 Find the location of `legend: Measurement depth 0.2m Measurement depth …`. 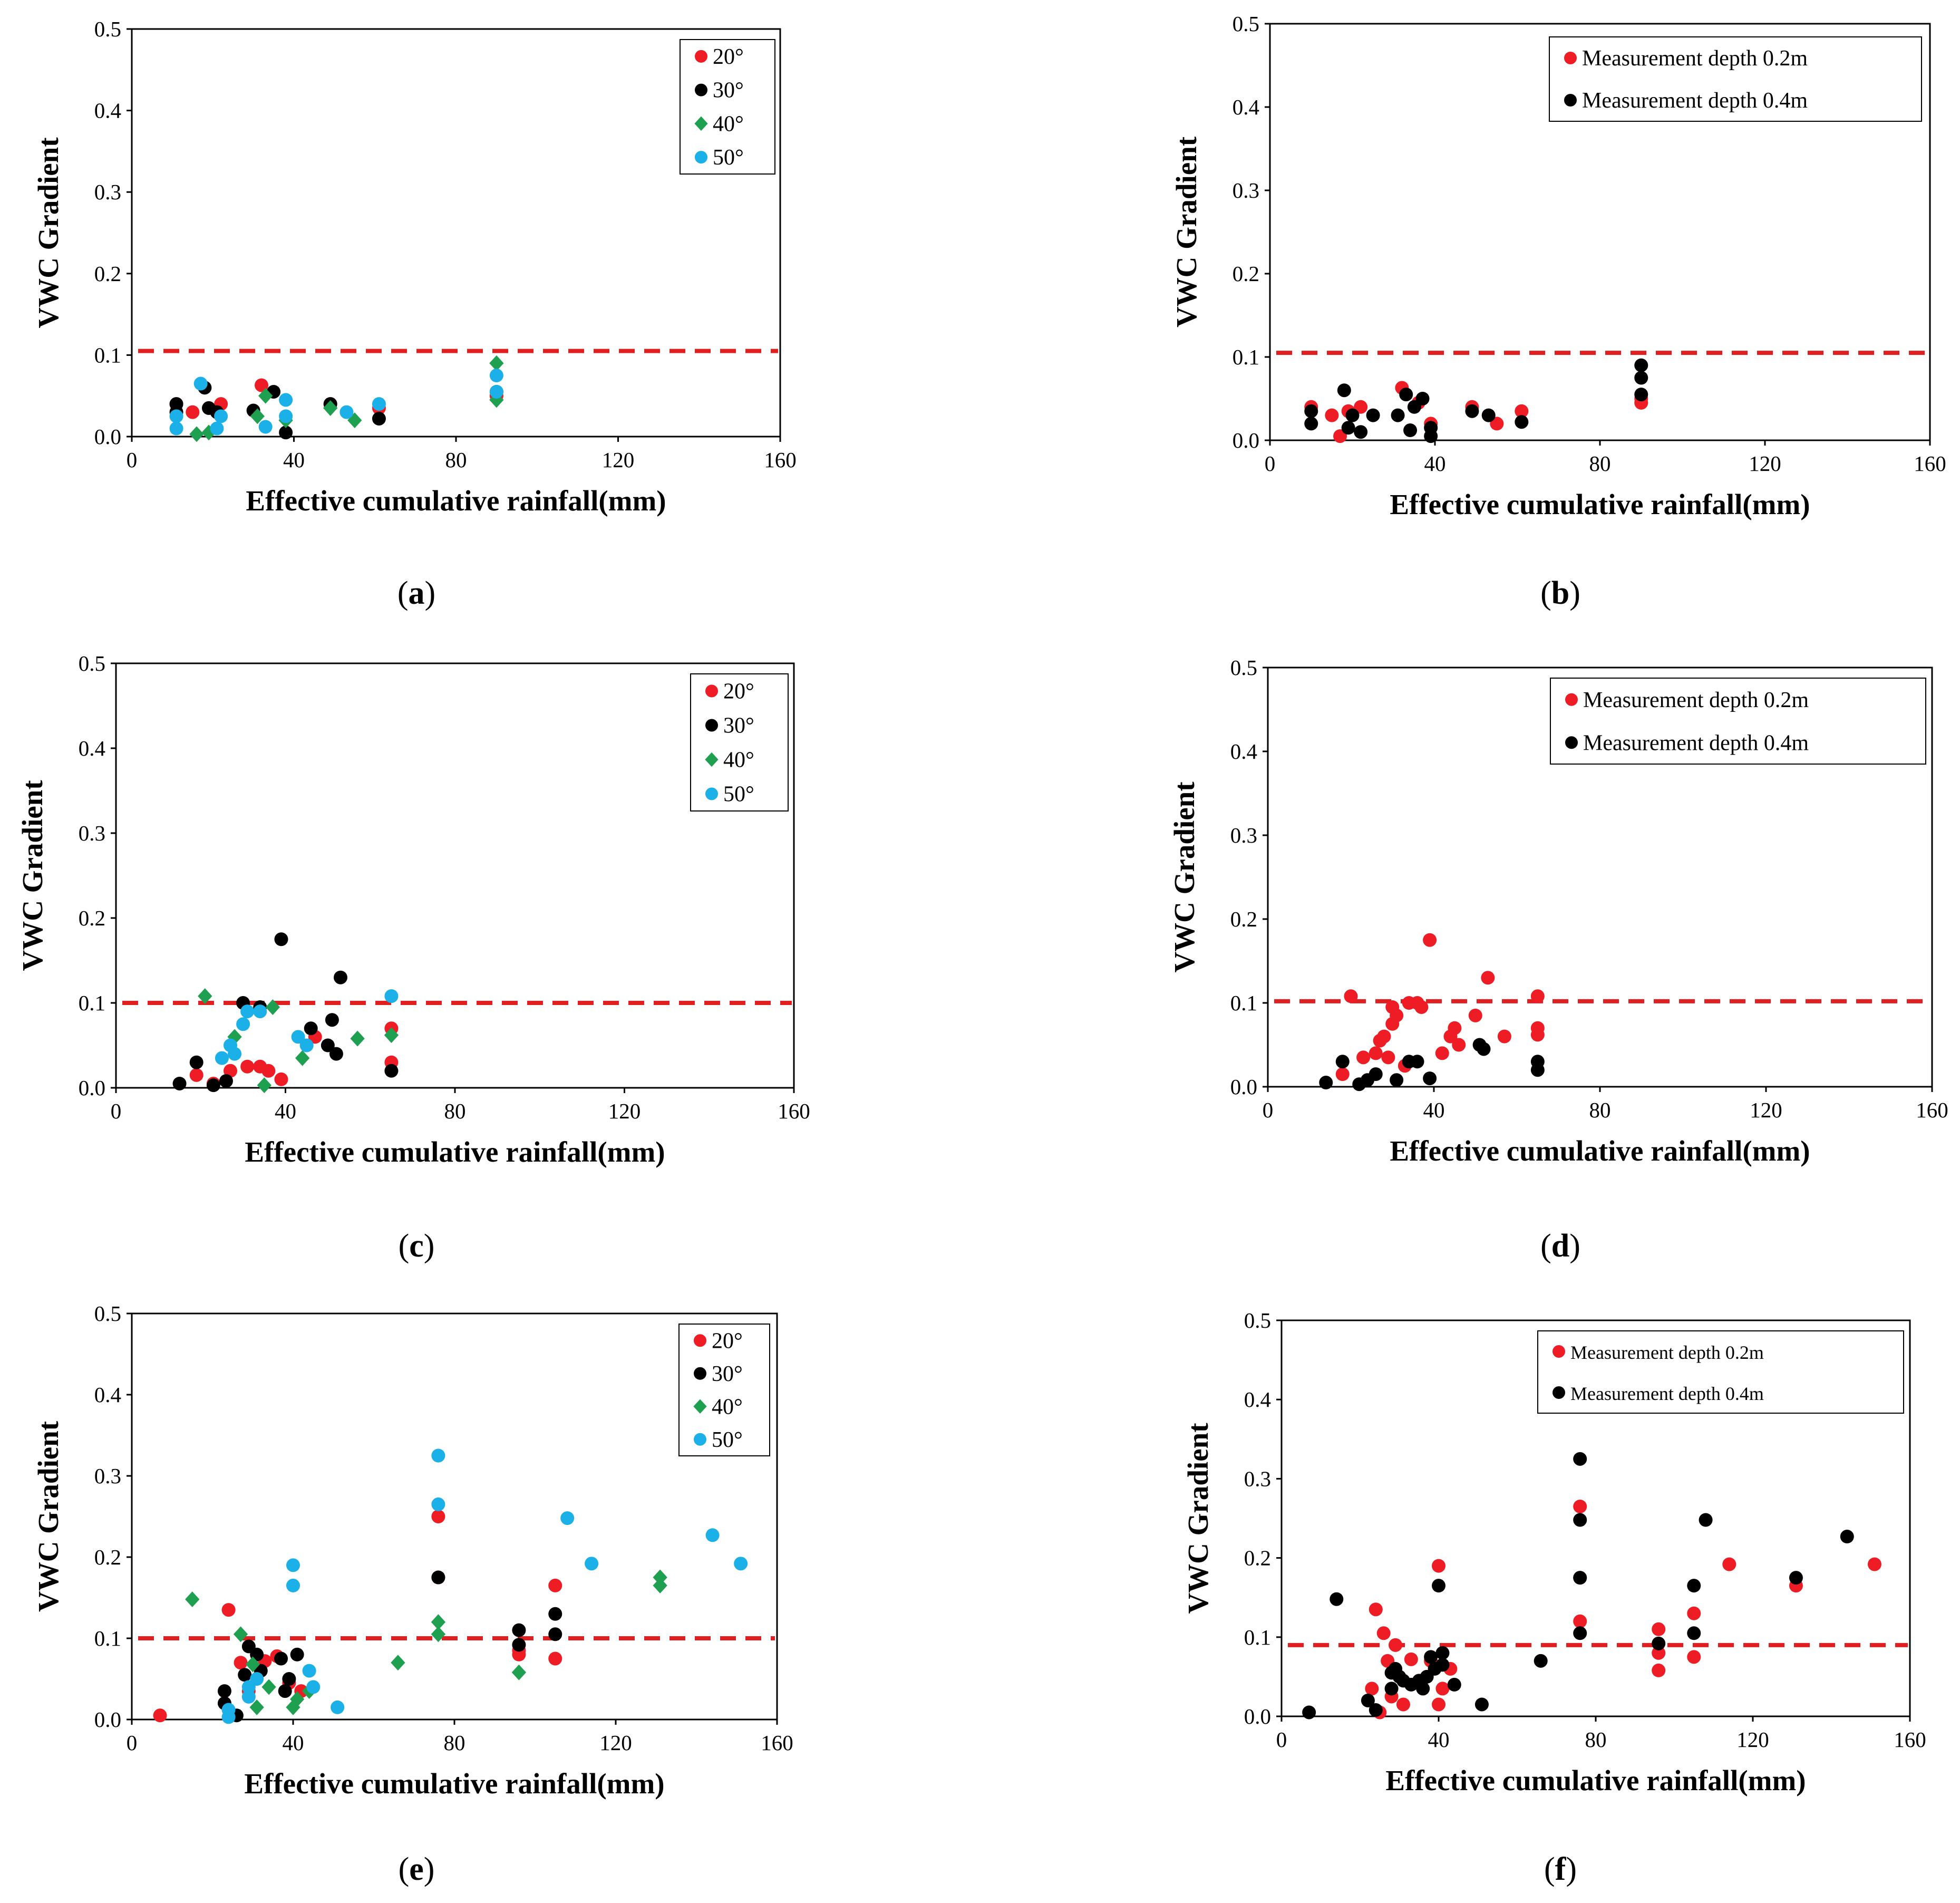

legend: Measurement depth 0.2m Measurement depth … is located at coordinates (1735, 79).